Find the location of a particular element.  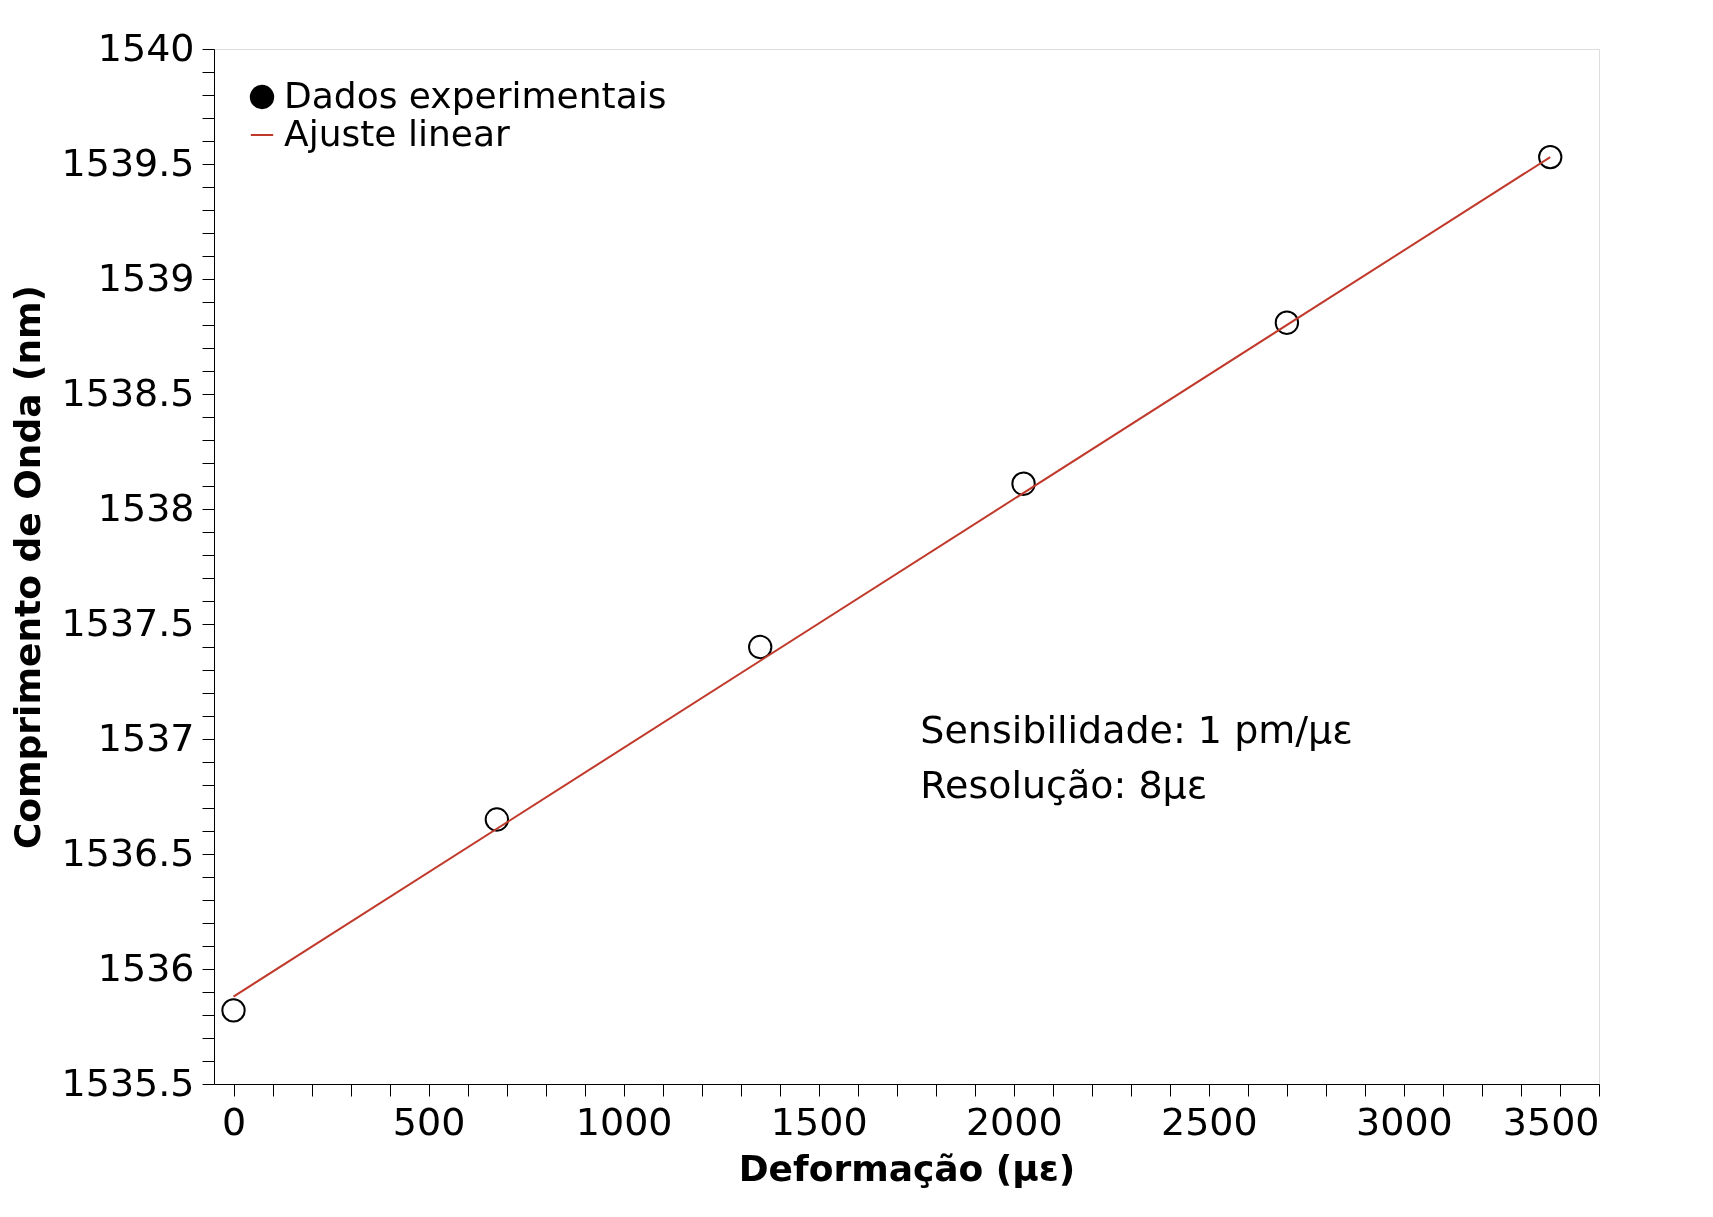

y-tick-label: 1538 is located at coordinates (146, 507).